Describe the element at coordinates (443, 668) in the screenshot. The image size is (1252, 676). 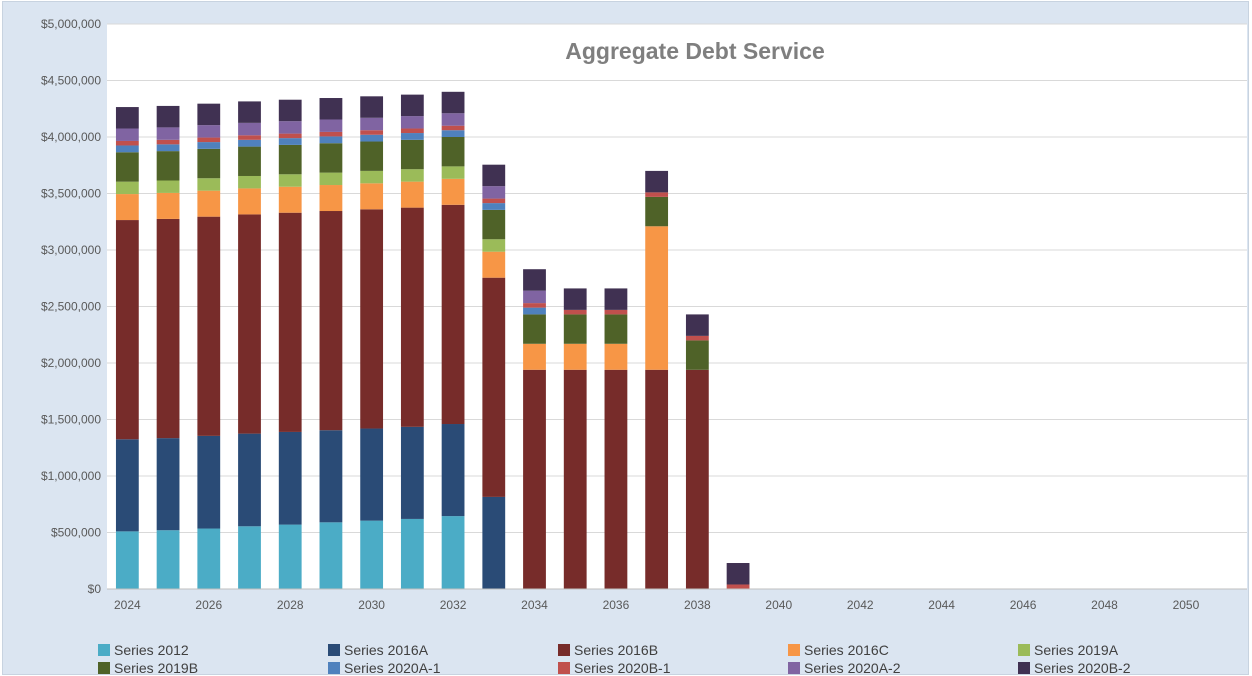
I see `legend-item: Series 2020A-1` at that location.